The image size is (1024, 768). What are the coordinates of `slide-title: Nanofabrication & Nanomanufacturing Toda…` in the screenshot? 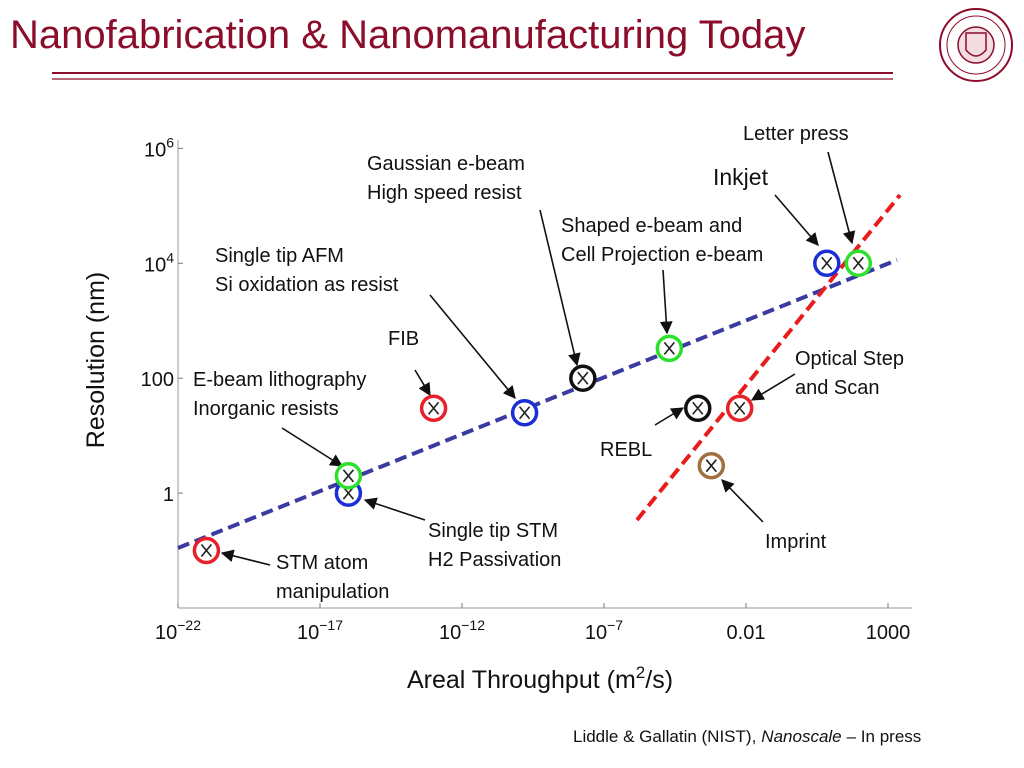 It's located at (407, 35).